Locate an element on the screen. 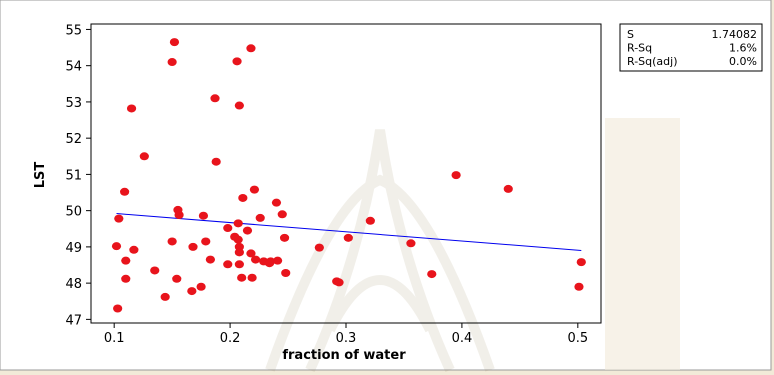 The image size is (774, 375). x-tick-label: 0.4 is located at coordinates (462, 338).